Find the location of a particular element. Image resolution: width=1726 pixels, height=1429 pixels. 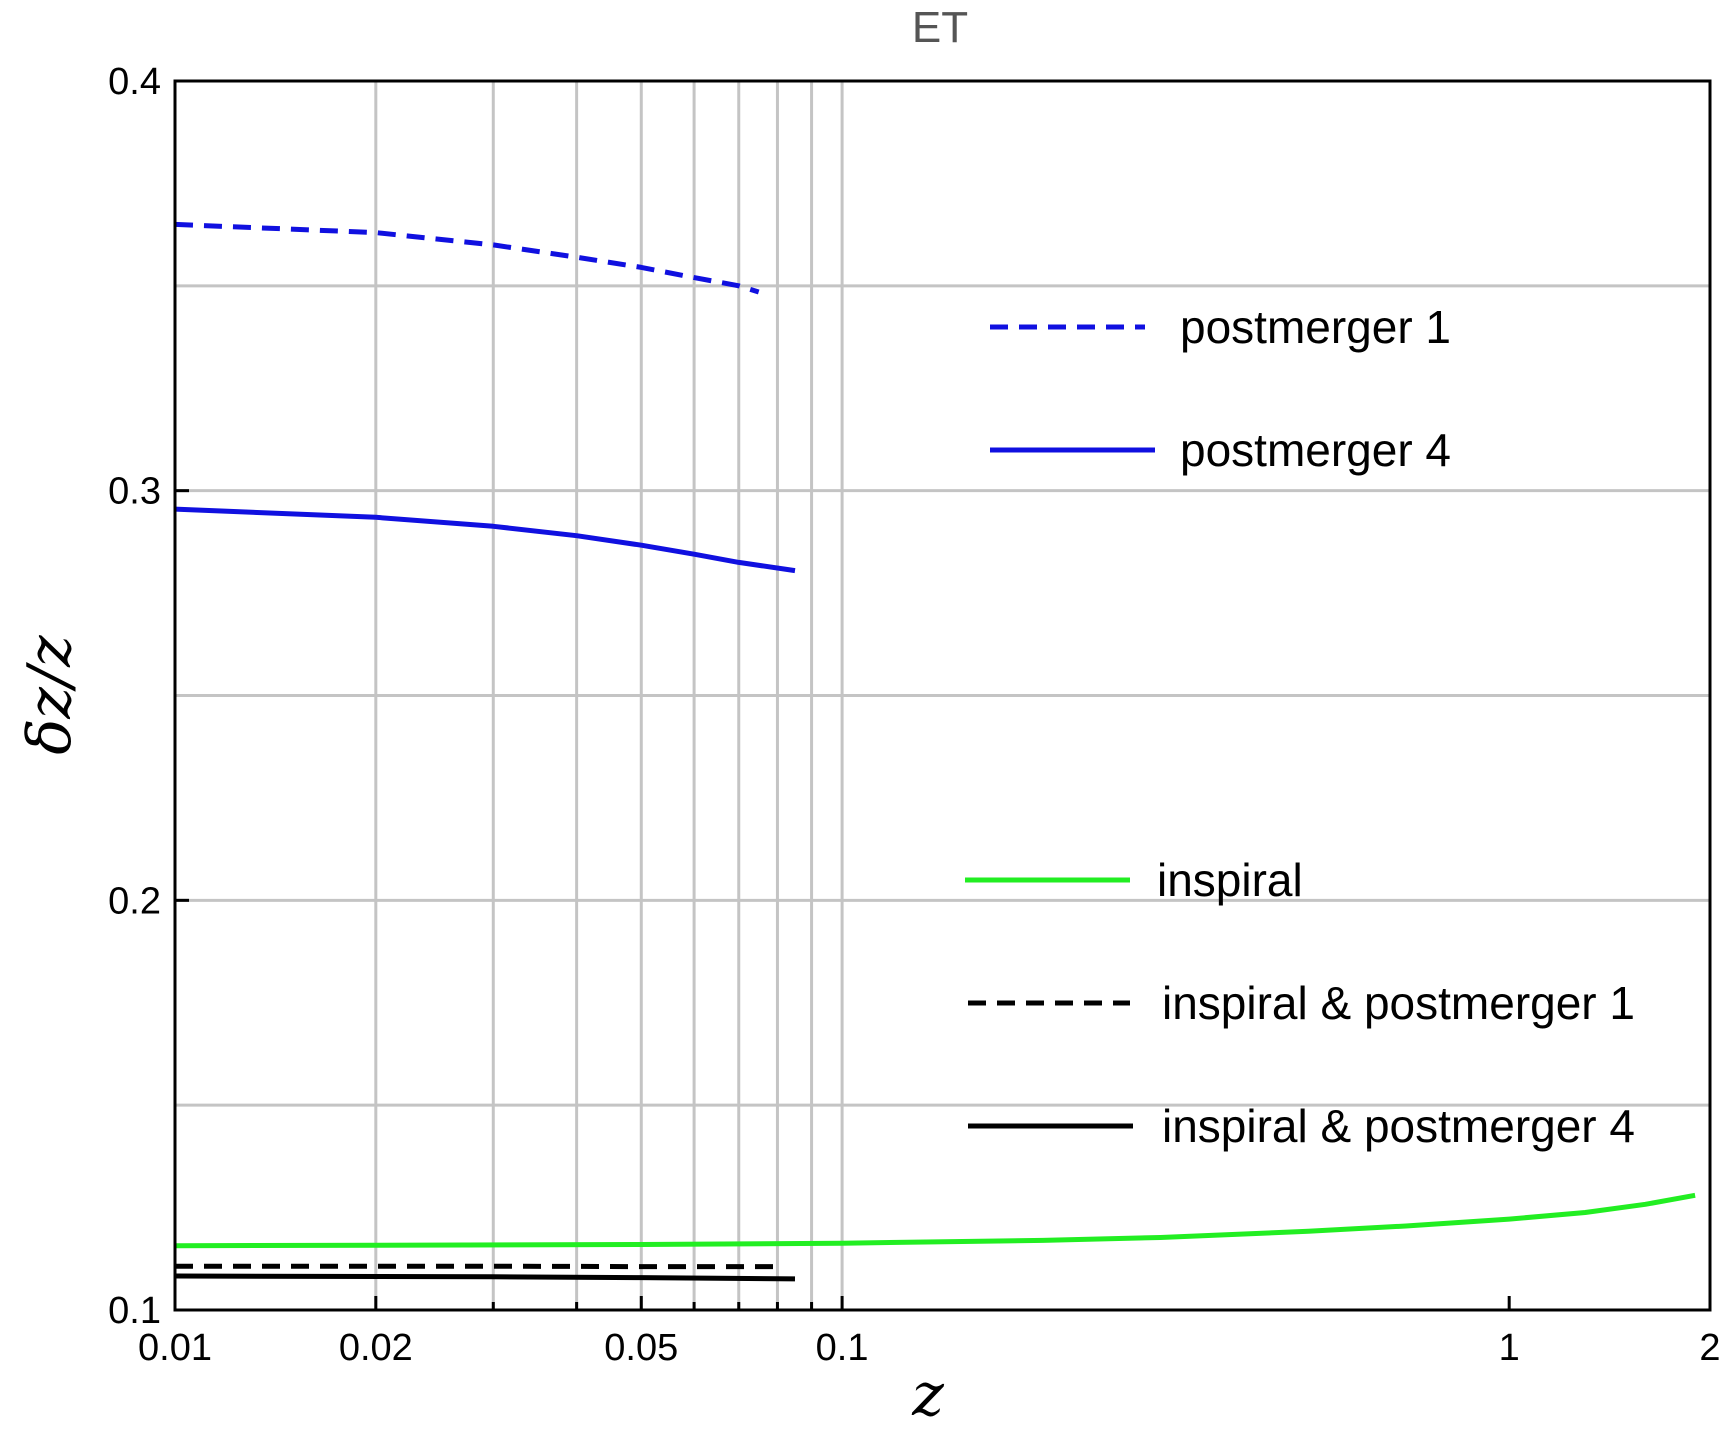

x-tick-label: 0.02 is located at coordinates (376, 1348).